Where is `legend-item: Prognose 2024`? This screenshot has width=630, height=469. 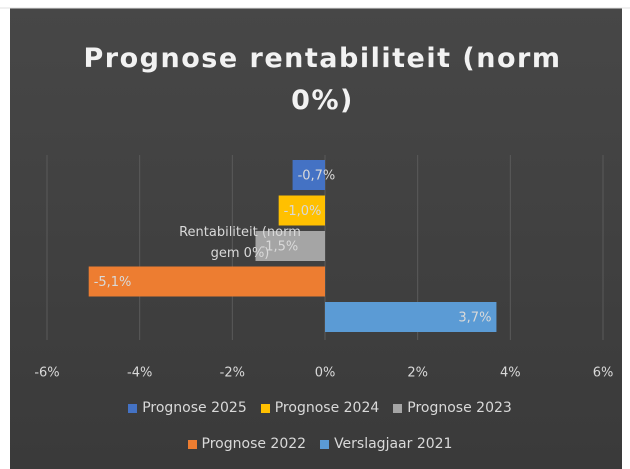
legend-item: Prognose 2024 is located at coordinates (320, 408).